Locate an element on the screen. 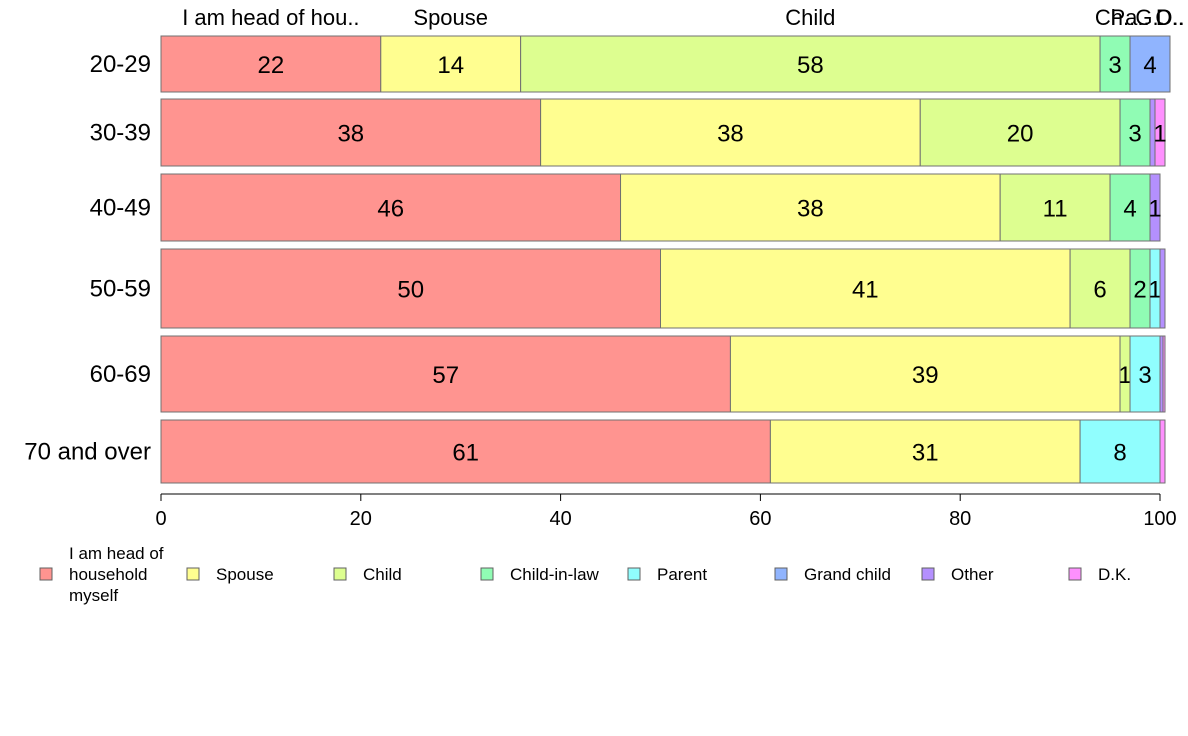  top-label-child-in-law: Ch.. is located at coordinates (1115, 17).